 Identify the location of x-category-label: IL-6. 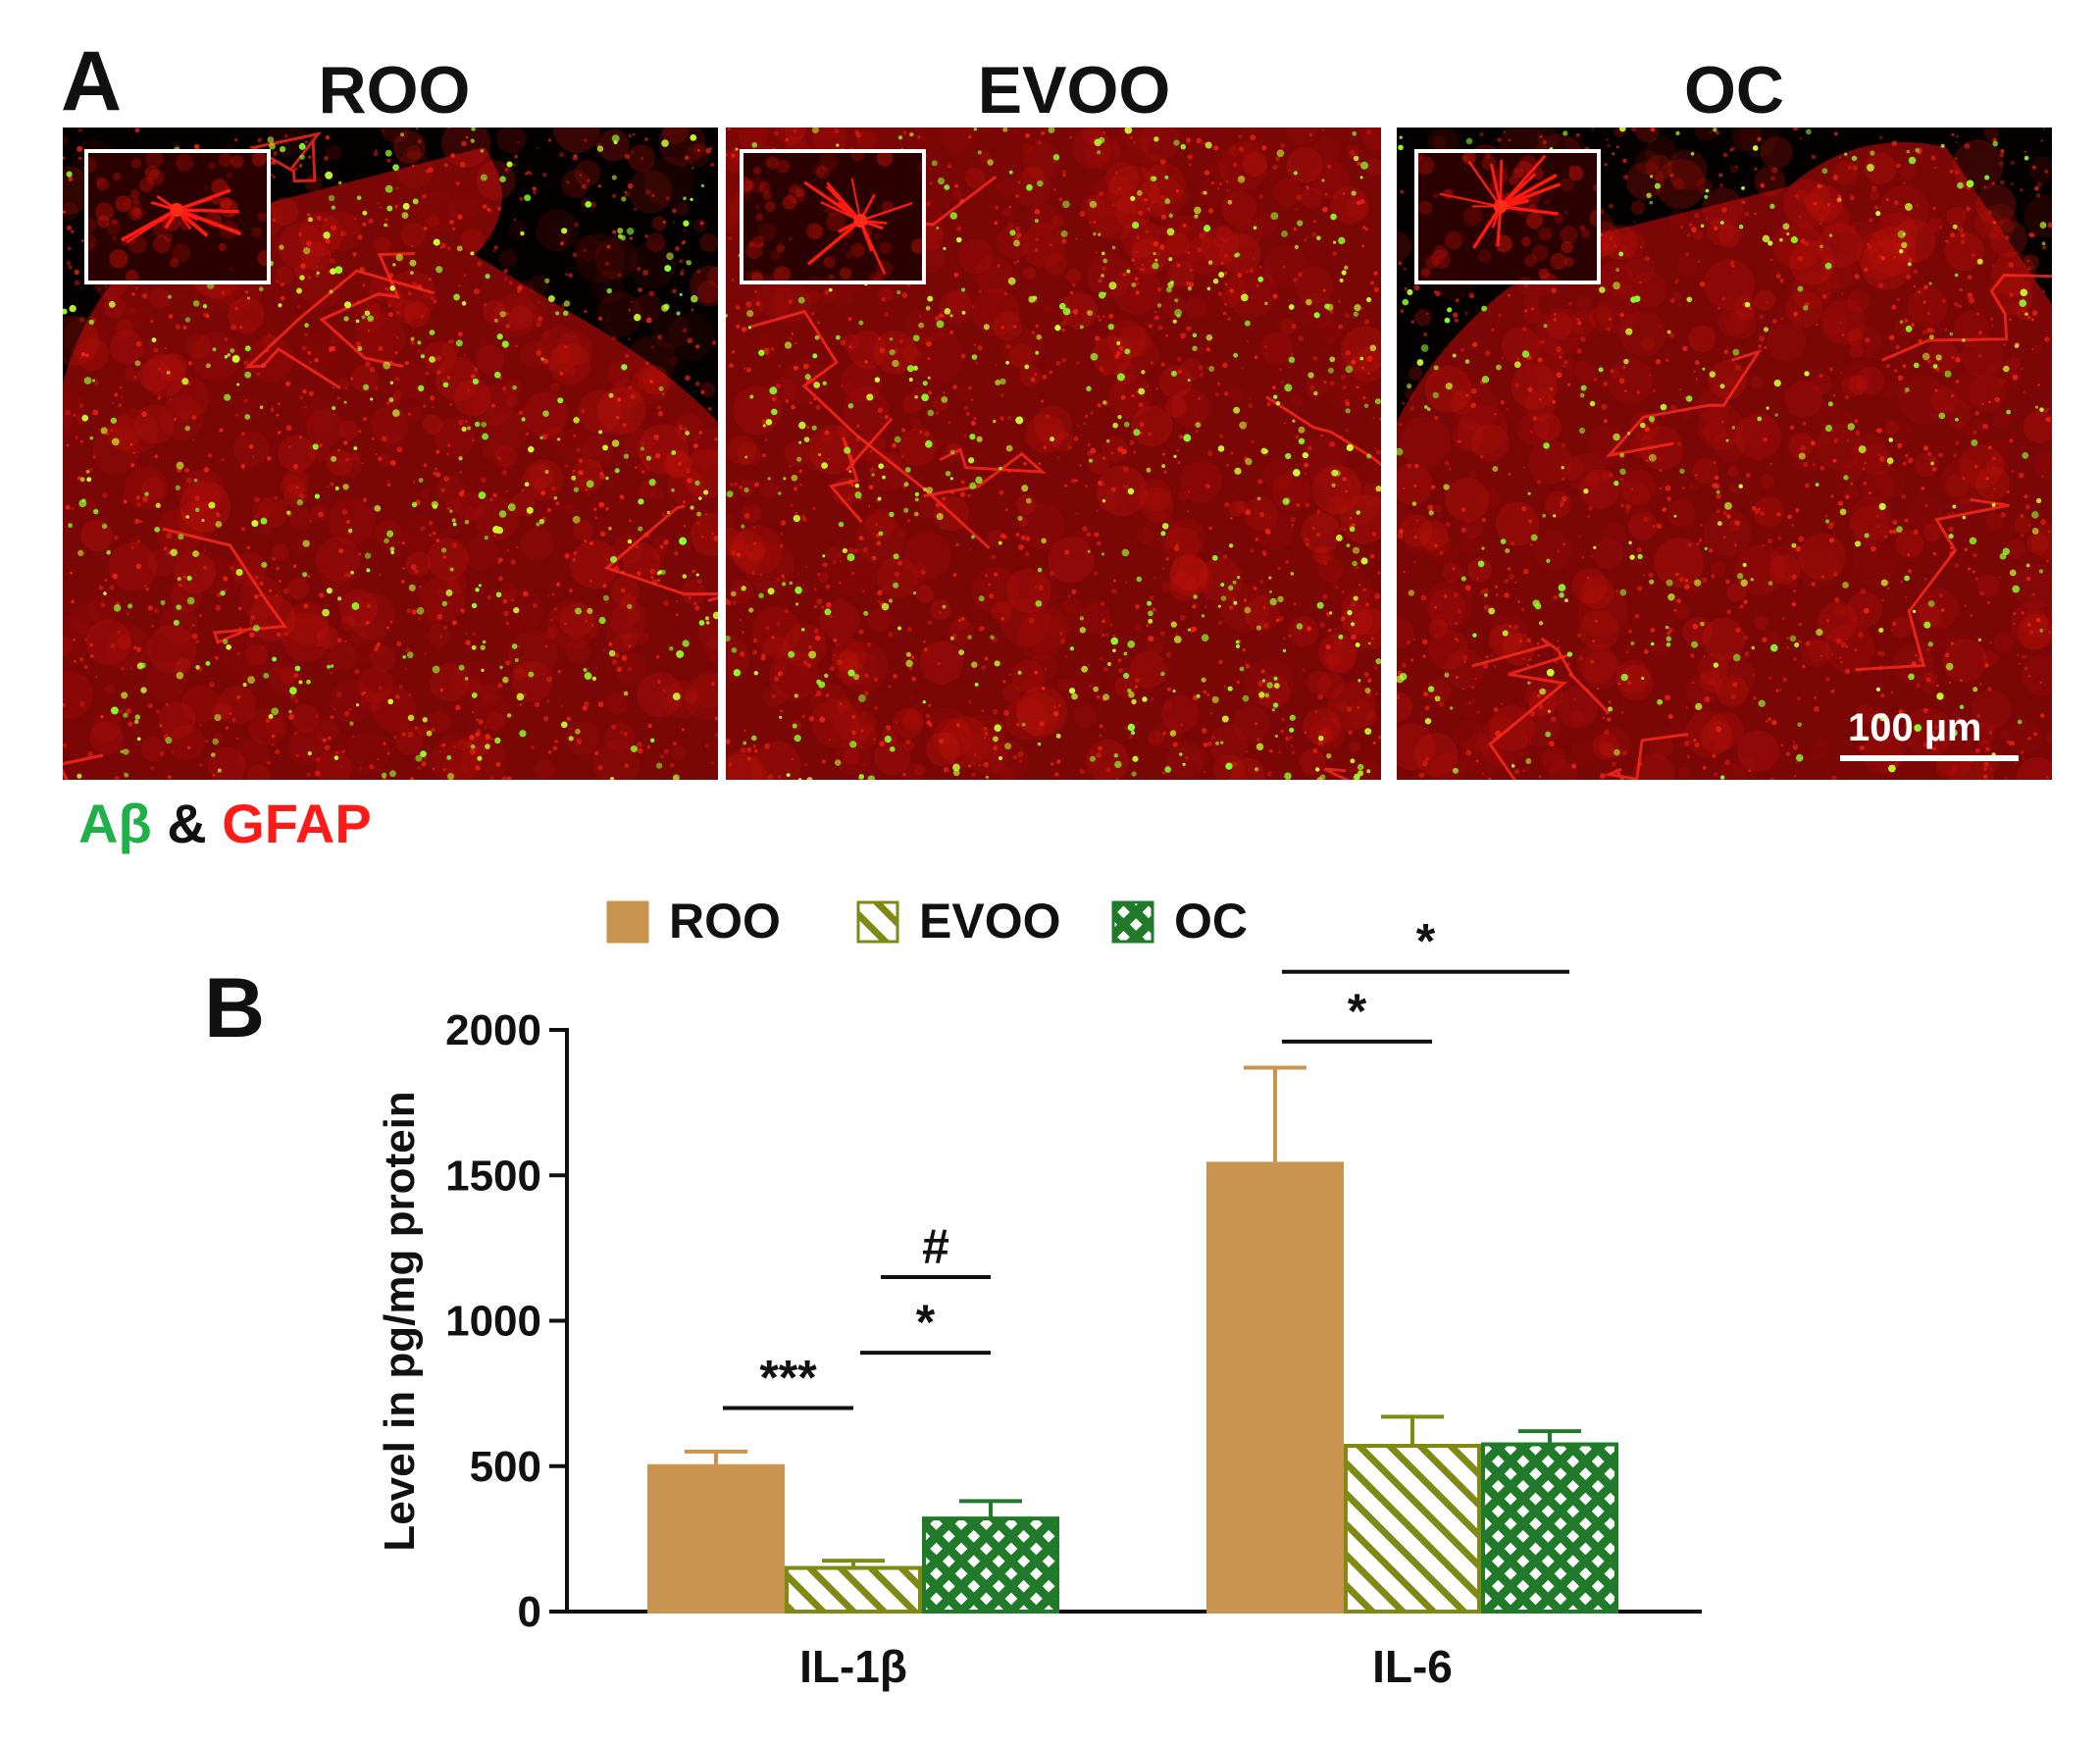
(1412, 1666).